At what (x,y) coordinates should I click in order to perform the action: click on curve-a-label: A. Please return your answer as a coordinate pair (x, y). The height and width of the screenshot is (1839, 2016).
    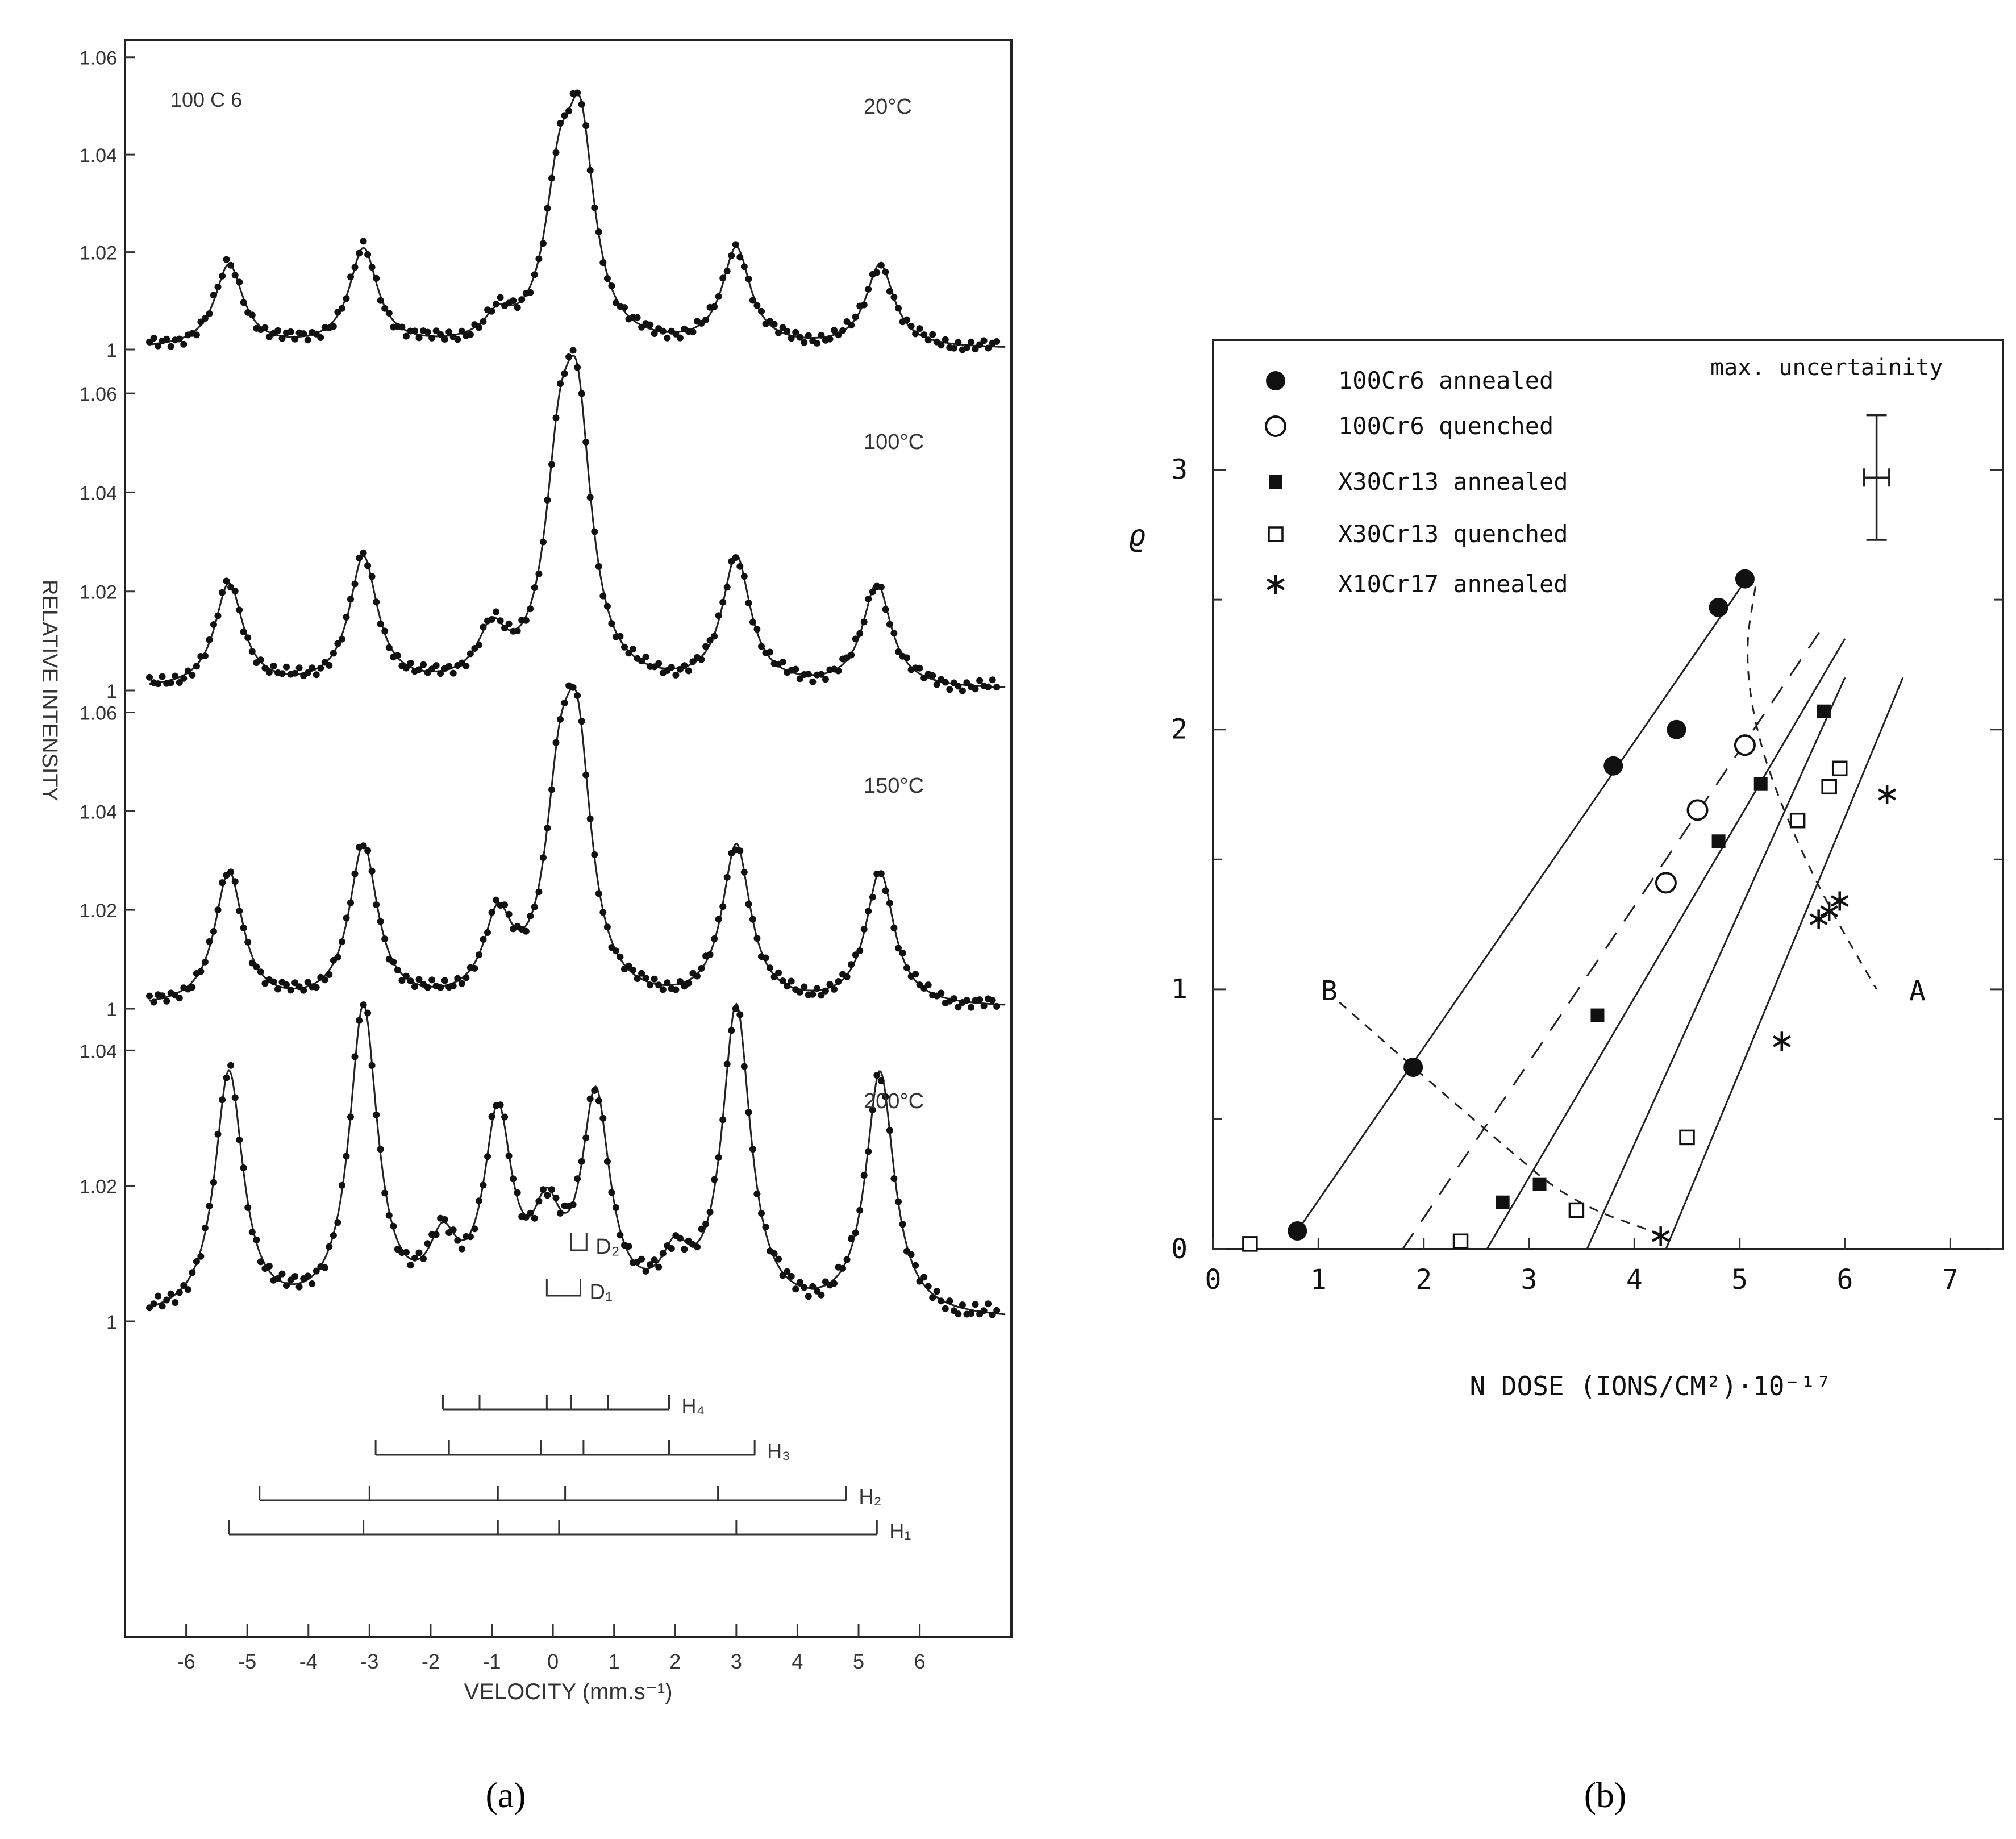
    Looking at the image, I should click on (1917, 991).